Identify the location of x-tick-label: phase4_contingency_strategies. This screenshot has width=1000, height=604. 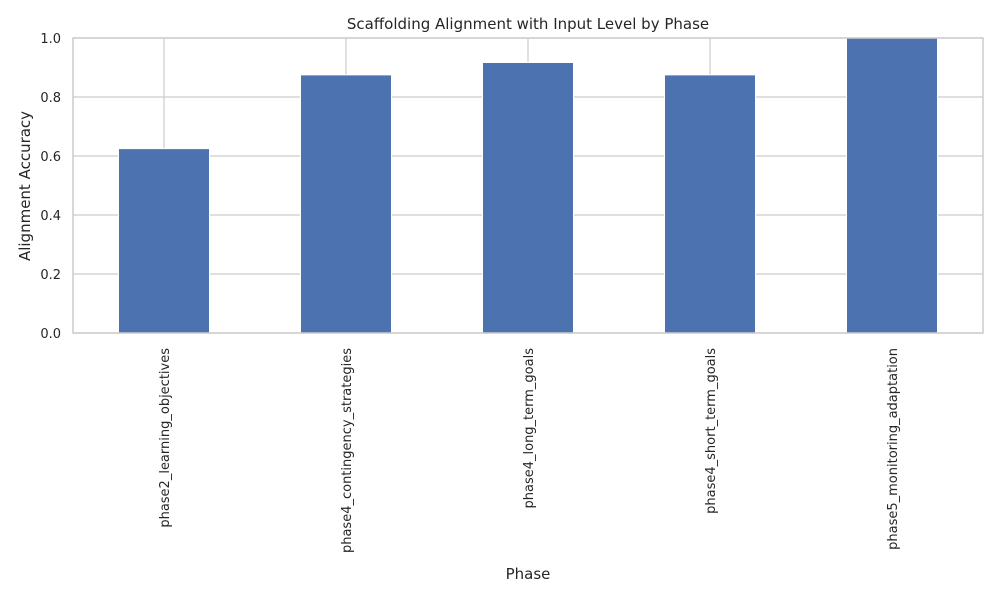
(347, 450).